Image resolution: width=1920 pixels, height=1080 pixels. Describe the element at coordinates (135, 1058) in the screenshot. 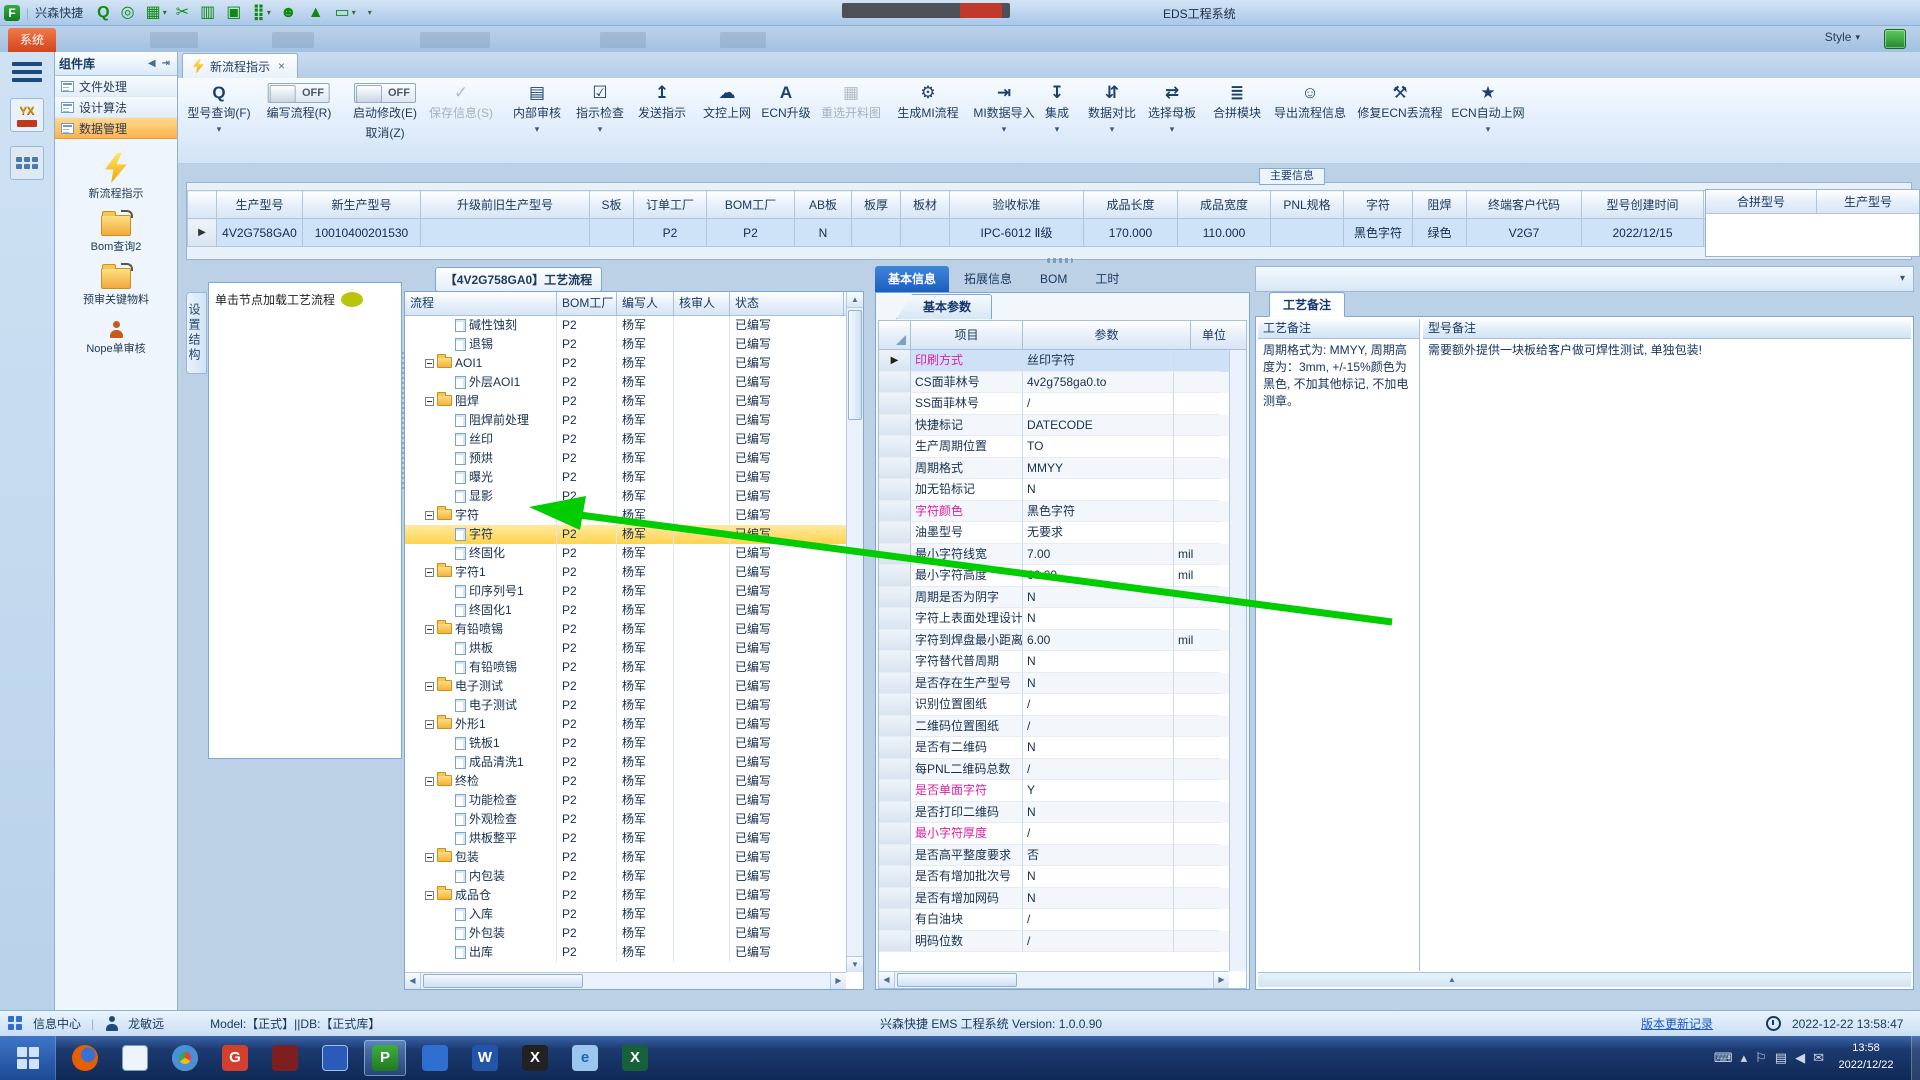

I see `document-app-icon` at that location.